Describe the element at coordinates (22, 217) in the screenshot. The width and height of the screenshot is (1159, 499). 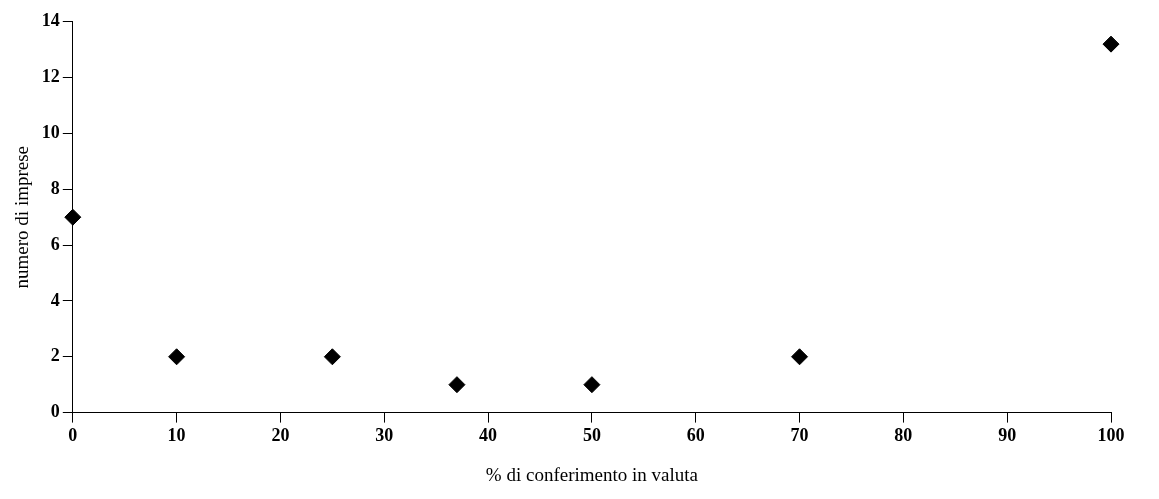
I see `y-axis-title: numero di imprese` at that location.